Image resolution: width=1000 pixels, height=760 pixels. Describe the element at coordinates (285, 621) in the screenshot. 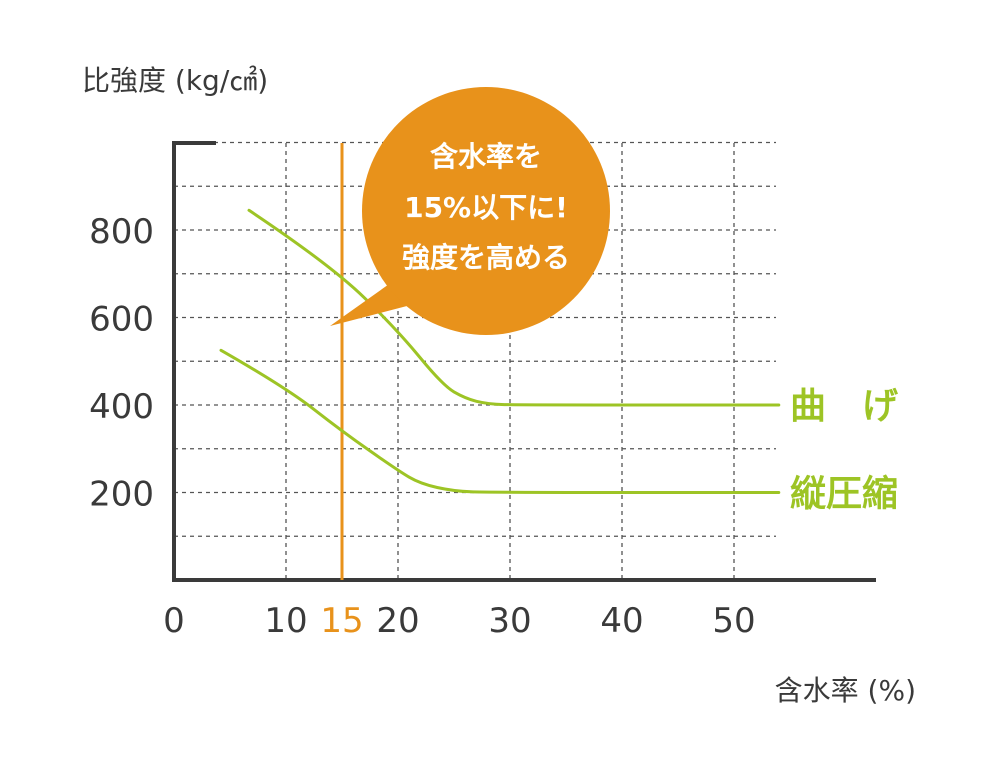

I see `x-tick-label: 10` at that location.